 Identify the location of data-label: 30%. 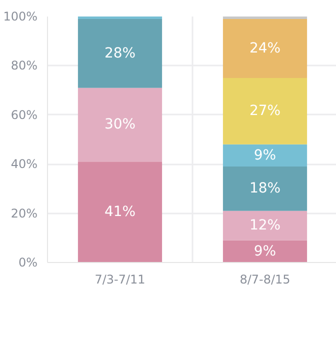
(120, 124).